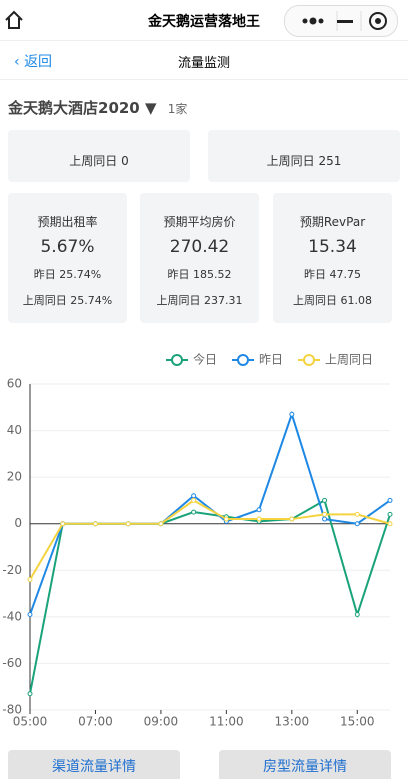 This screenshot has height=779, width=408. I want to click on x-tick-label: 11:00, so click(226, 722).